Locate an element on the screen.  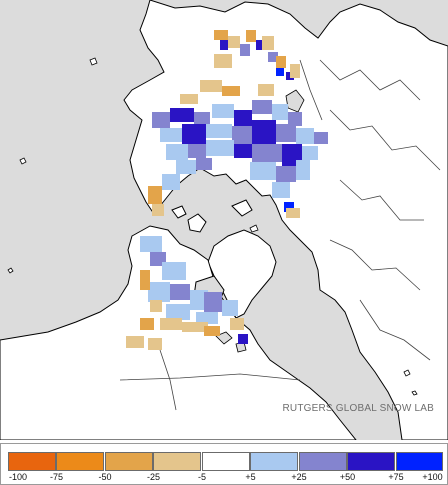
legend-colorbar is located at coordinates (226, 461).